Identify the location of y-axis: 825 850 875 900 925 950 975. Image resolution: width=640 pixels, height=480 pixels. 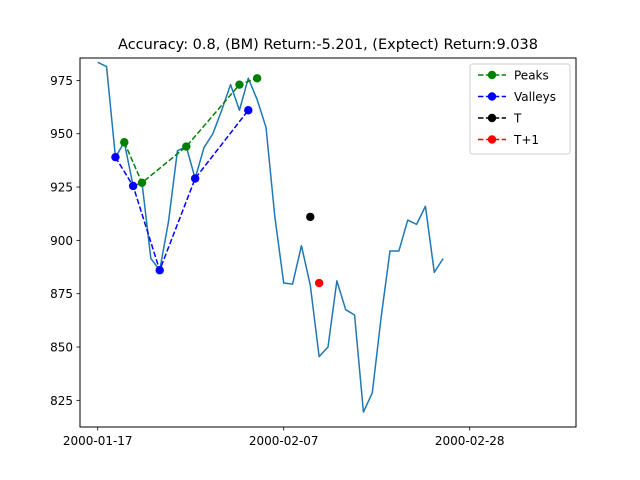
(65, 241).